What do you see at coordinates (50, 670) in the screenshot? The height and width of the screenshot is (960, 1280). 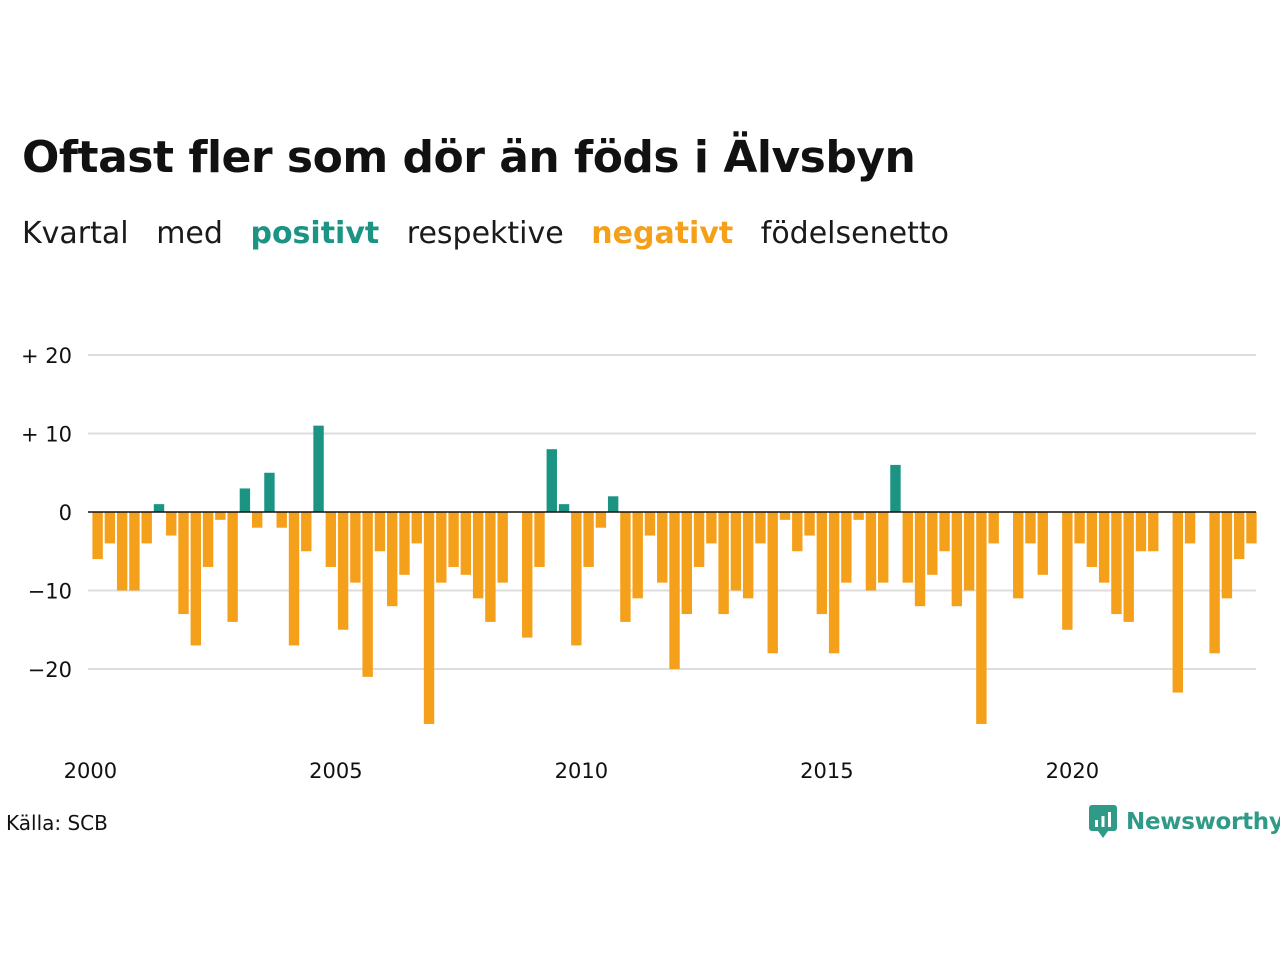 I see `y-tick-label: −20` at bounding box center [50, 670].